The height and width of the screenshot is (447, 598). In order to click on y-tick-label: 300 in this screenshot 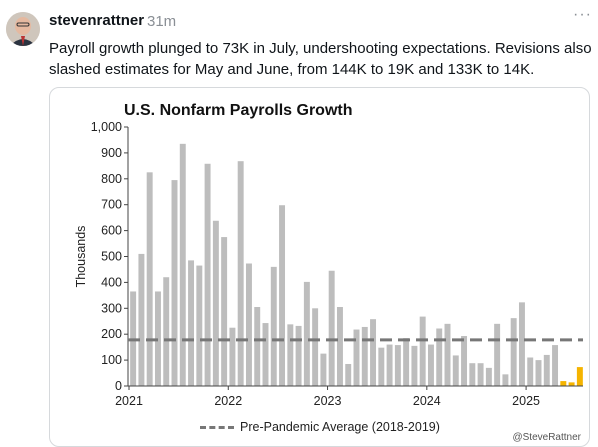, I will do `click(111, 308)`.